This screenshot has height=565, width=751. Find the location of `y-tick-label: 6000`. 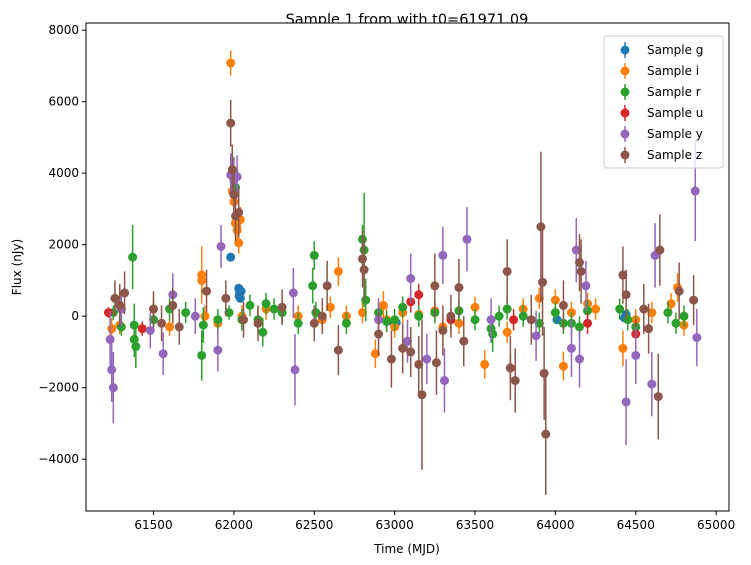

y-tick-label: 6000 is located at coordinates (63, 102).